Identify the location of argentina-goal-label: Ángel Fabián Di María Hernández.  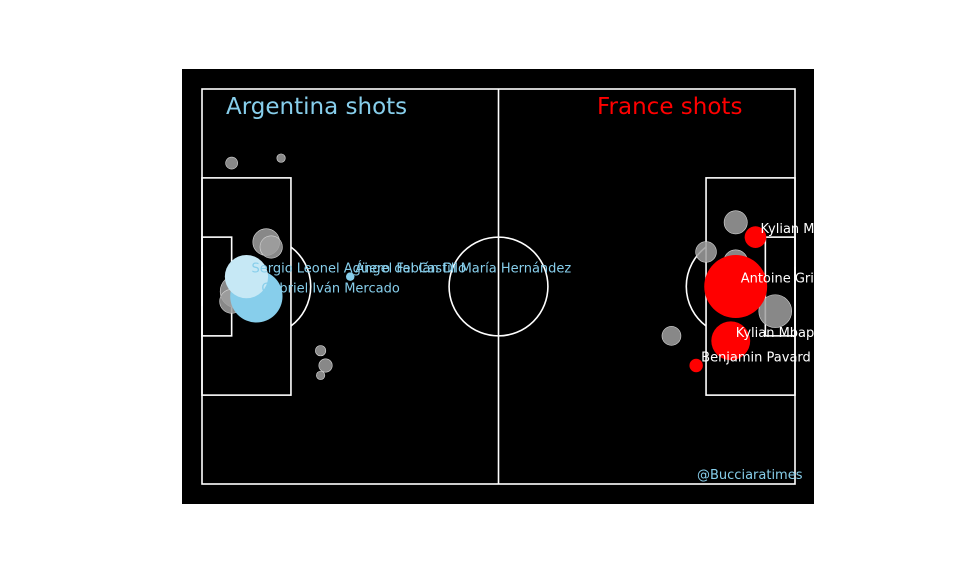
(463, 269).